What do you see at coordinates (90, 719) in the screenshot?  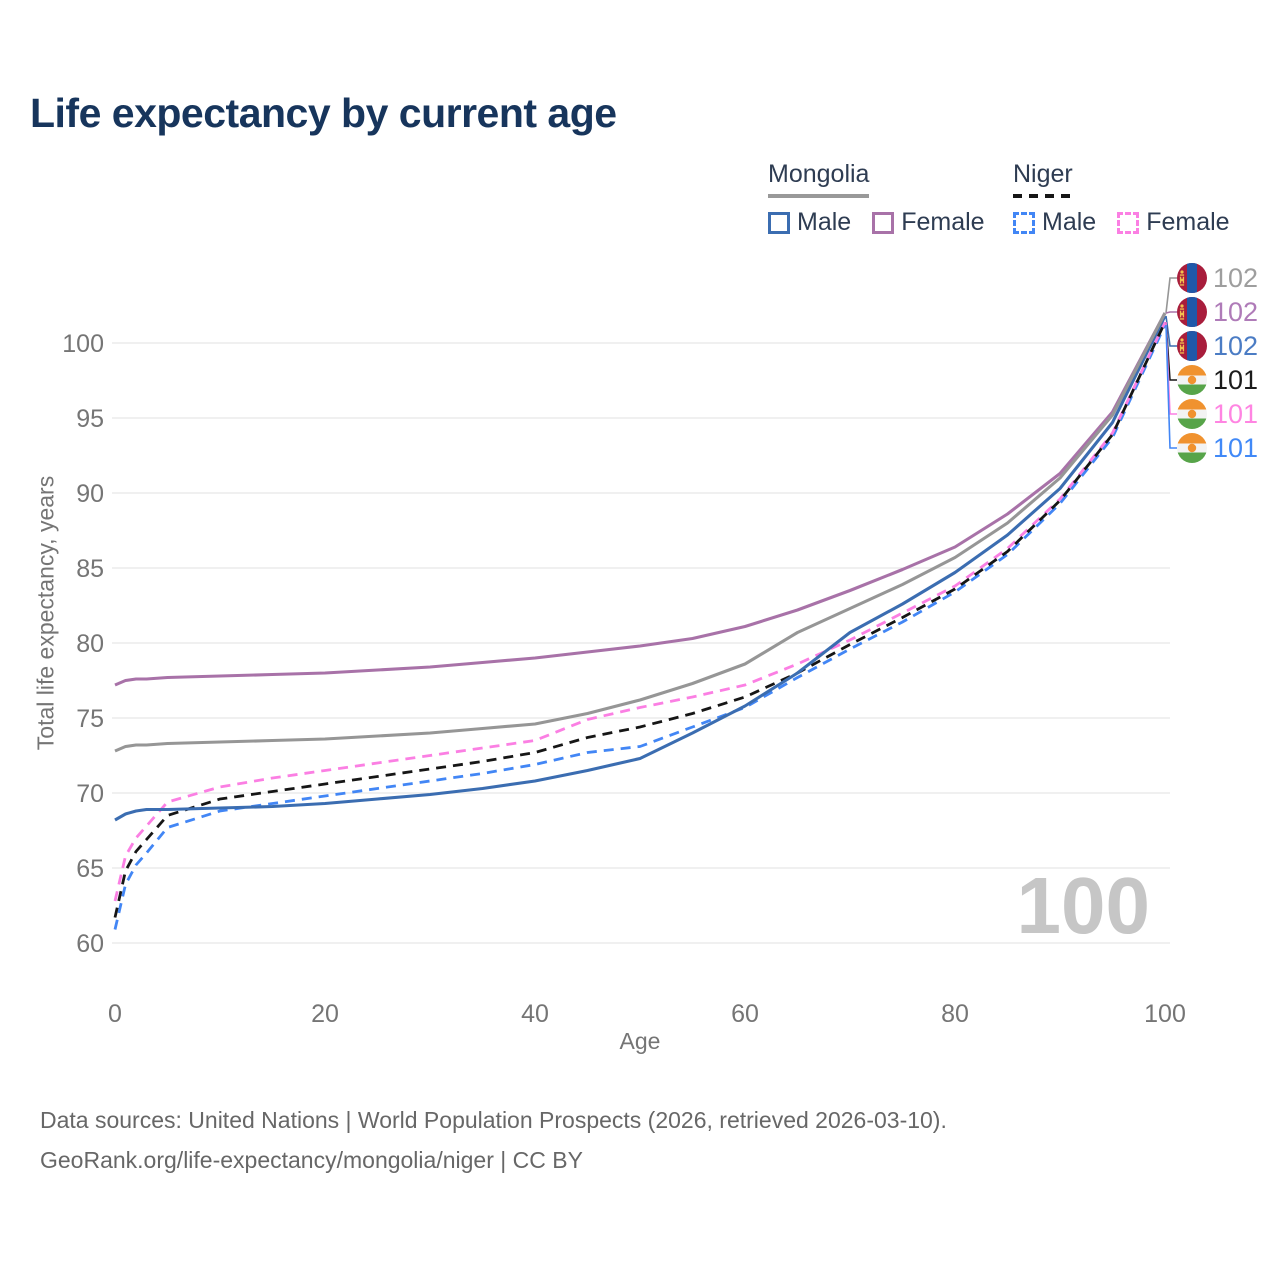 I see `y-tick-label: 75` at bounding box center [90, 719].